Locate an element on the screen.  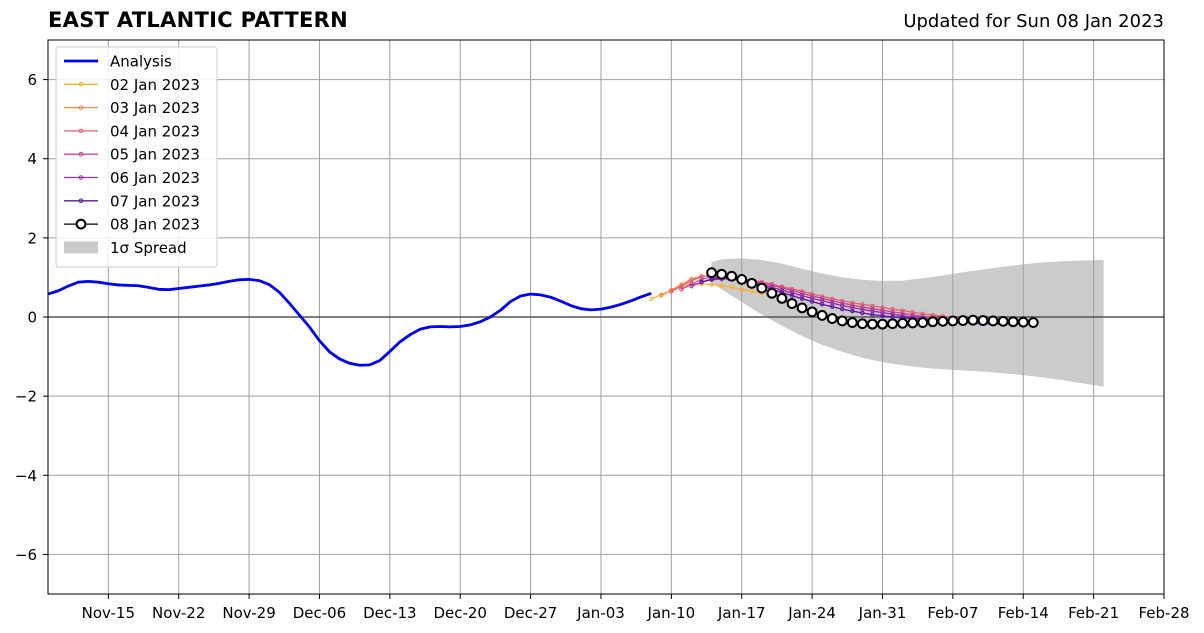
y-tick-label: −4 is located at coordinates (26, 476).